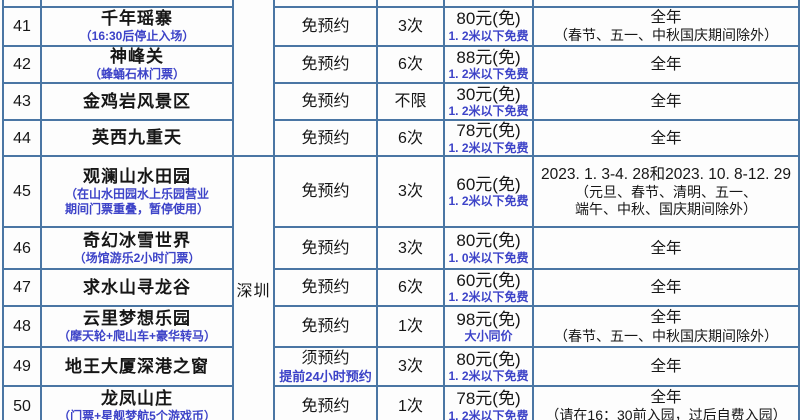  Describe the element at coordinates (137, 4) in the screenshot. I see `name-cell` at that location.